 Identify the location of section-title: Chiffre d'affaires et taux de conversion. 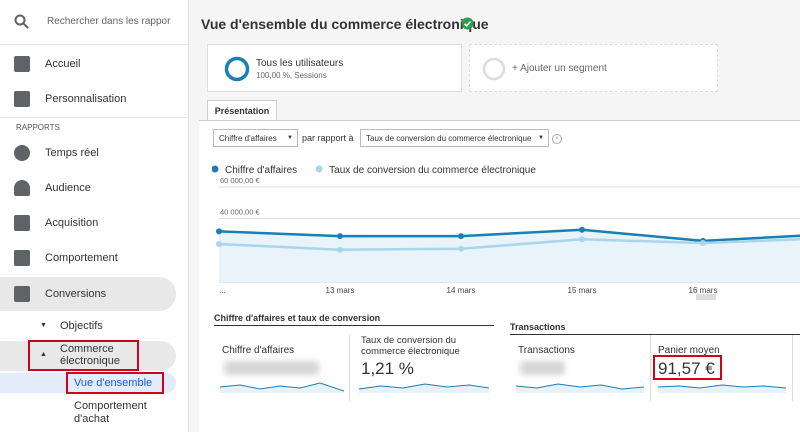
(354, 319).